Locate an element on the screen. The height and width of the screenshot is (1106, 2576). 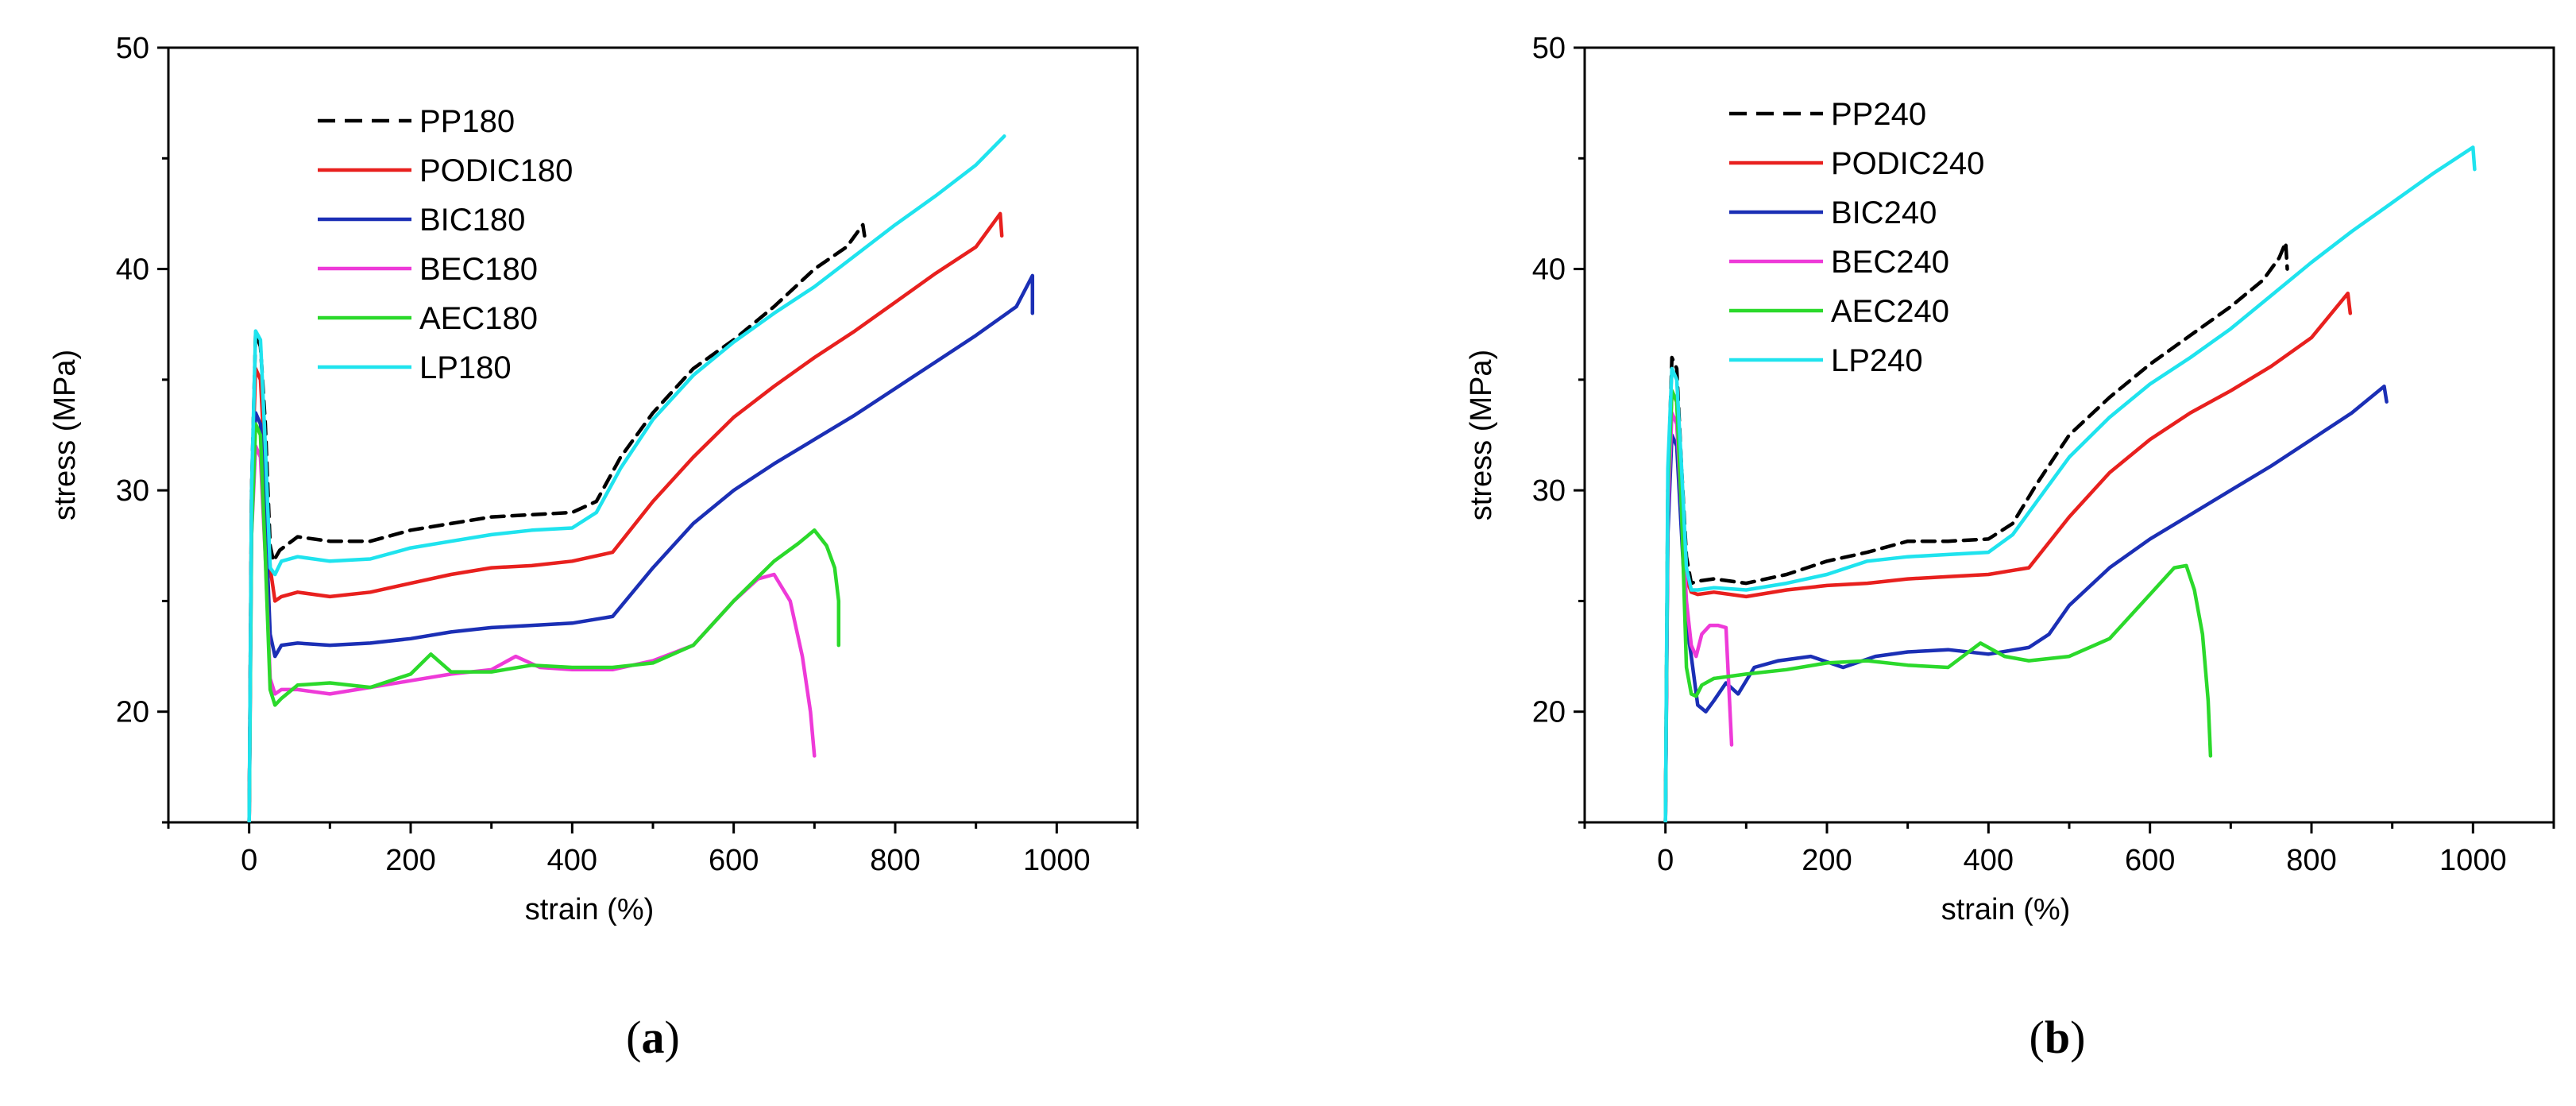
series-line-bec240 is located at coordinates (1698, 616).